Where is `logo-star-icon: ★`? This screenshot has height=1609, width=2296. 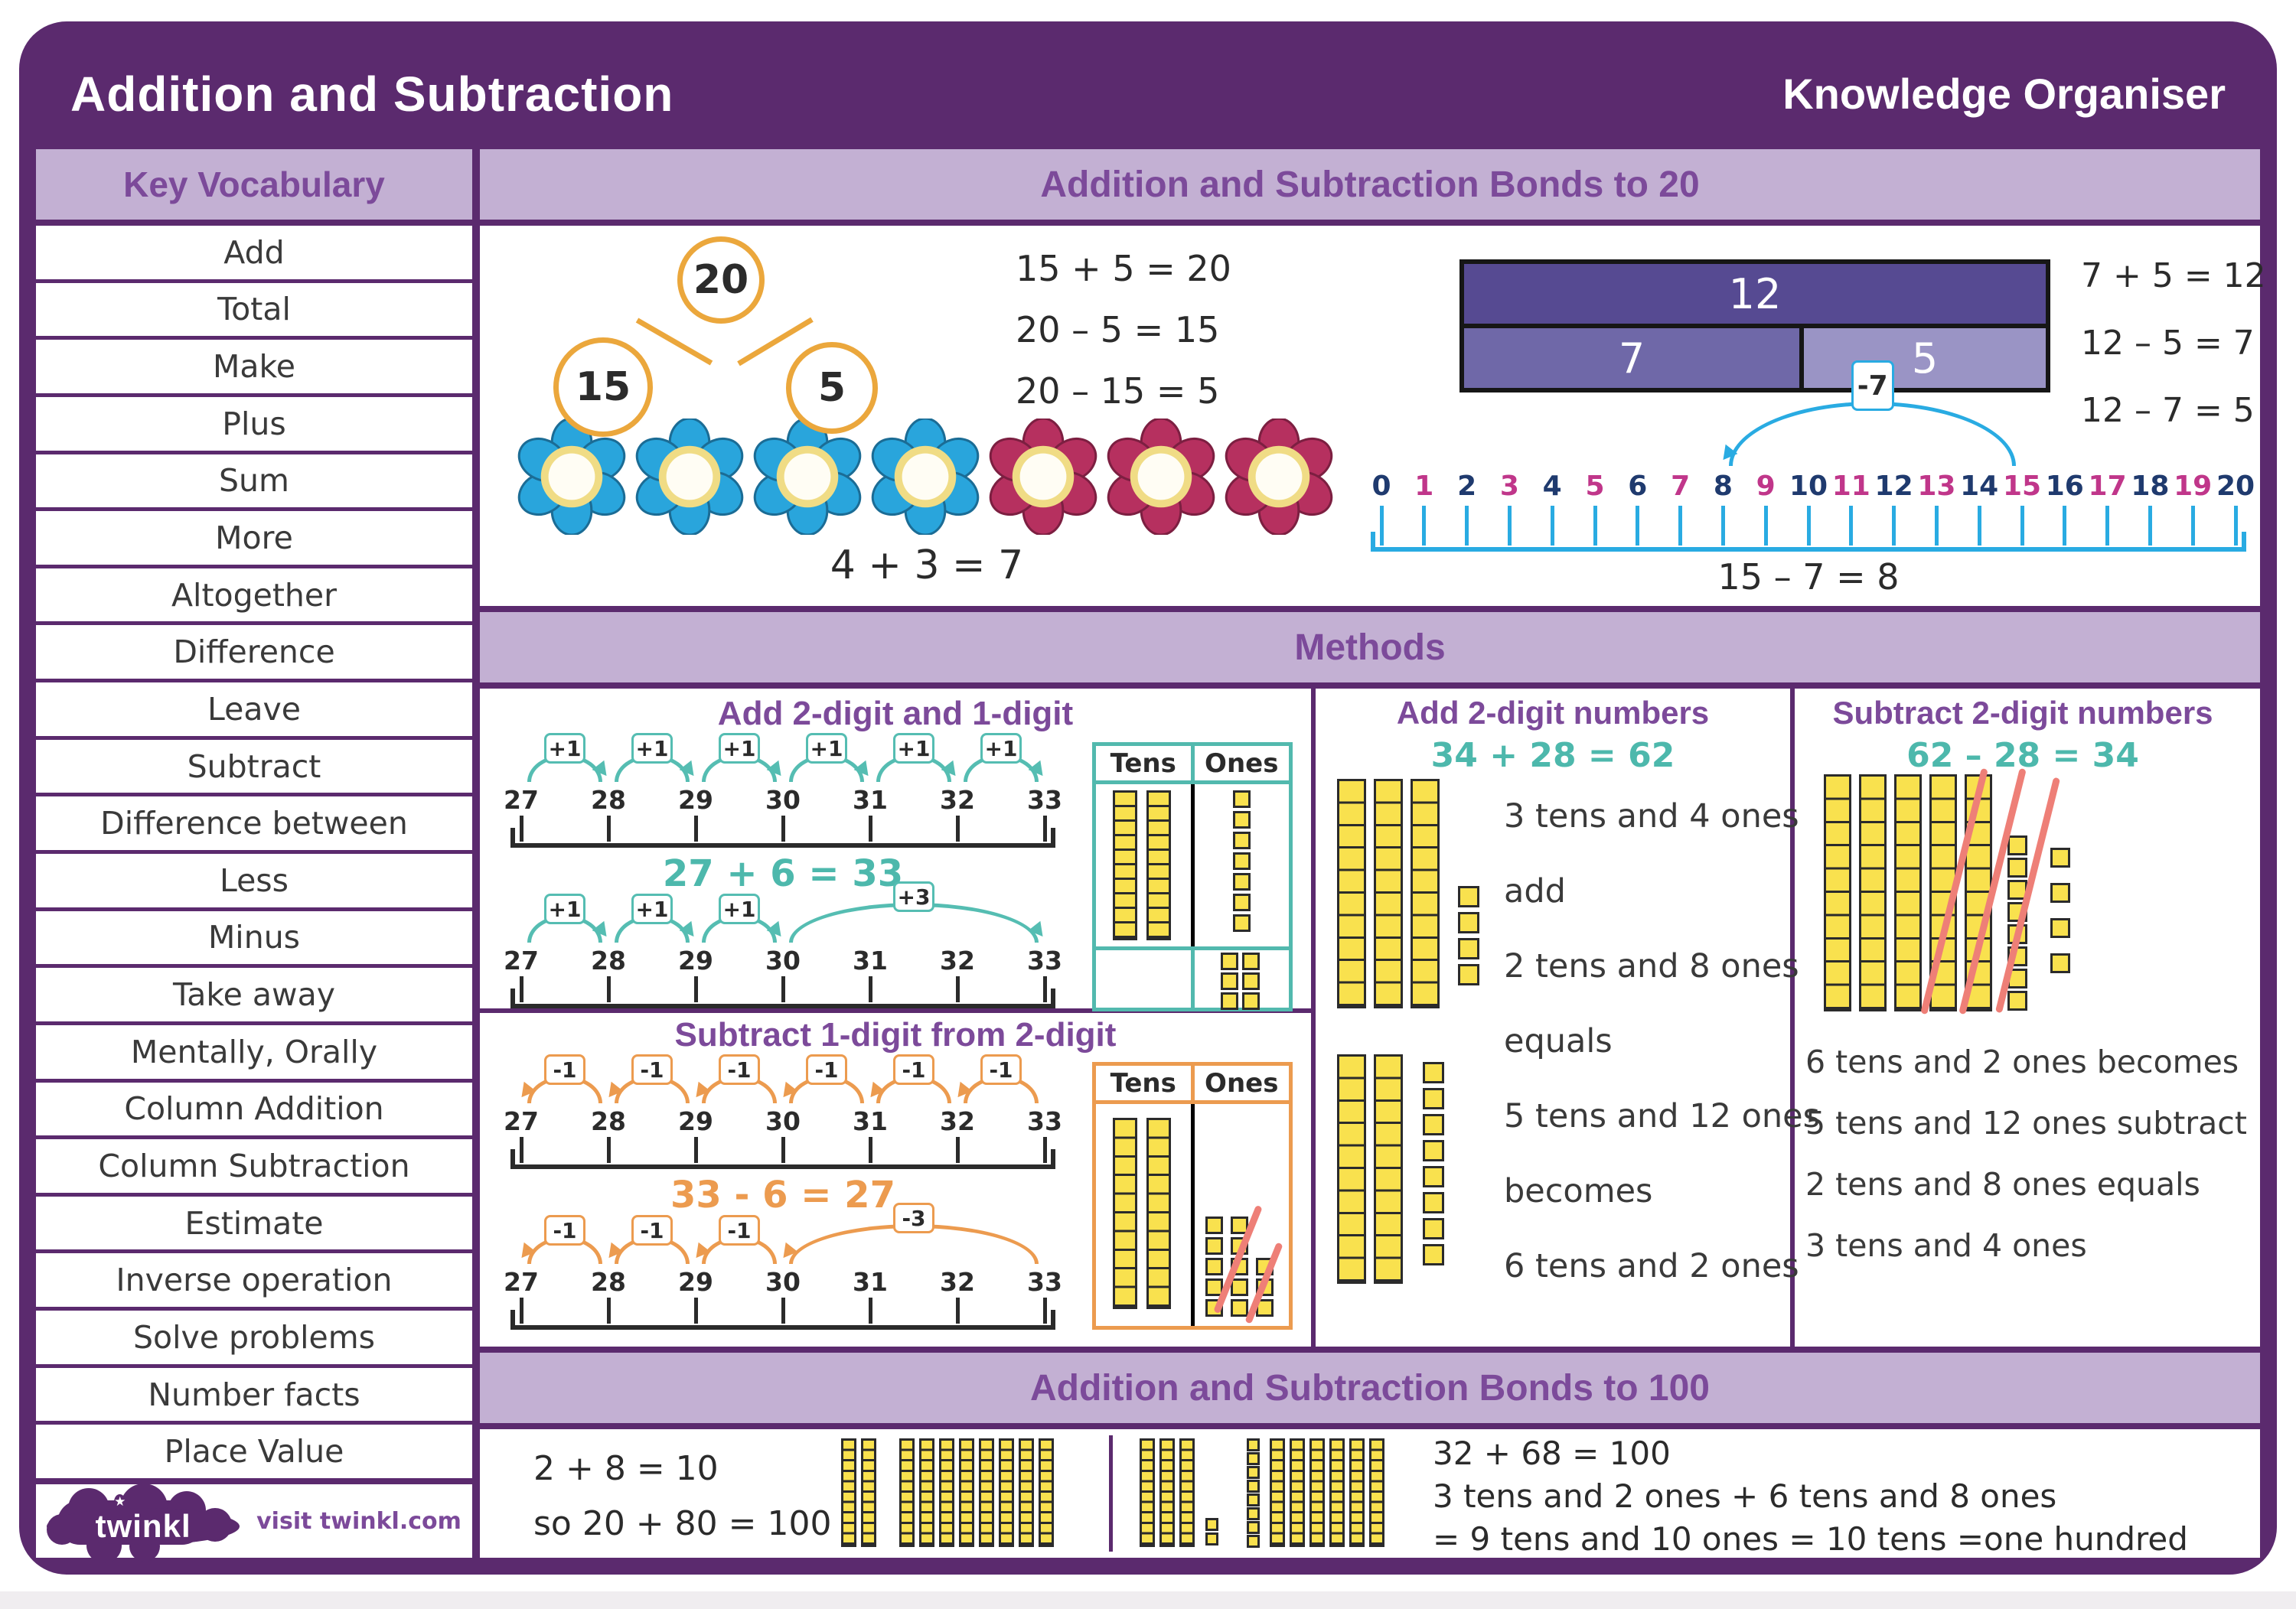 logo-star-icon: ★ is located at coordinates (120, 1502).